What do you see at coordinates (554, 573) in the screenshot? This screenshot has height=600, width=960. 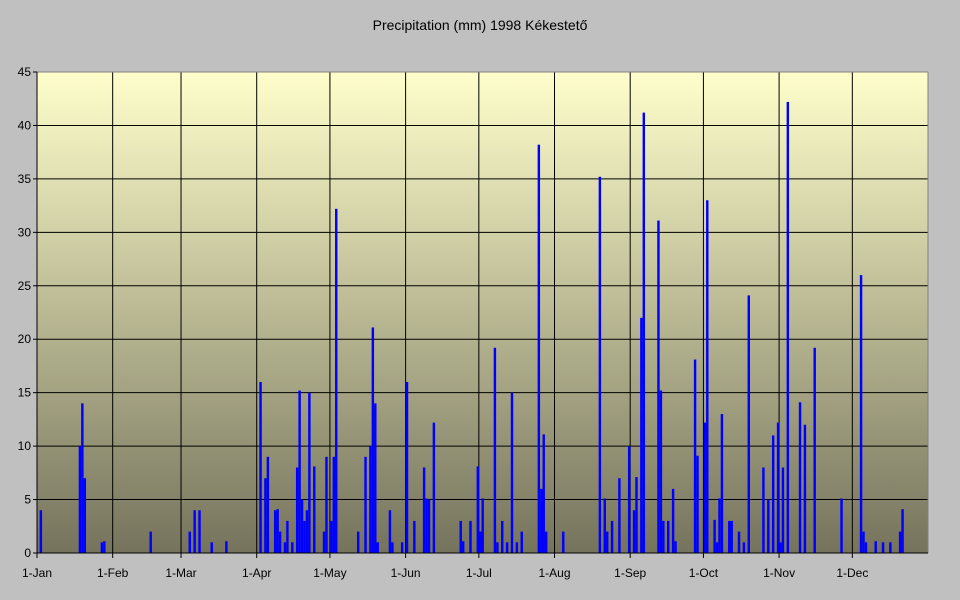 I see `x-tick-label: 1-Aug` at bounding box center [554, 573].